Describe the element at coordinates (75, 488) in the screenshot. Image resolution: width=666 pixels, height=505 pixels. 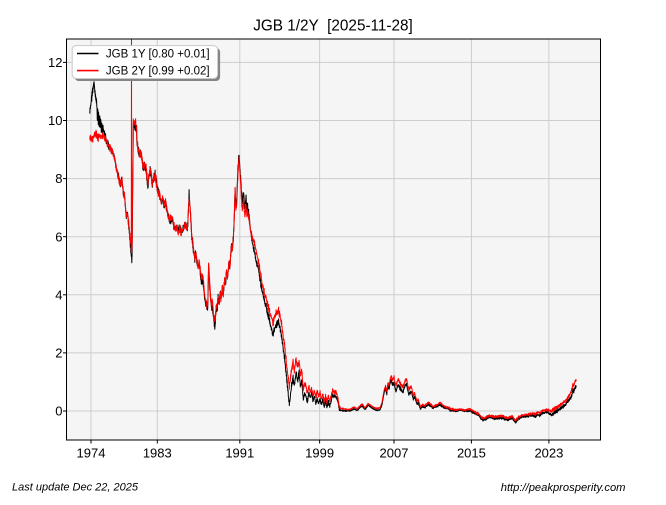
I see `svg-text: Last update Dec 22, 2025` at that location.